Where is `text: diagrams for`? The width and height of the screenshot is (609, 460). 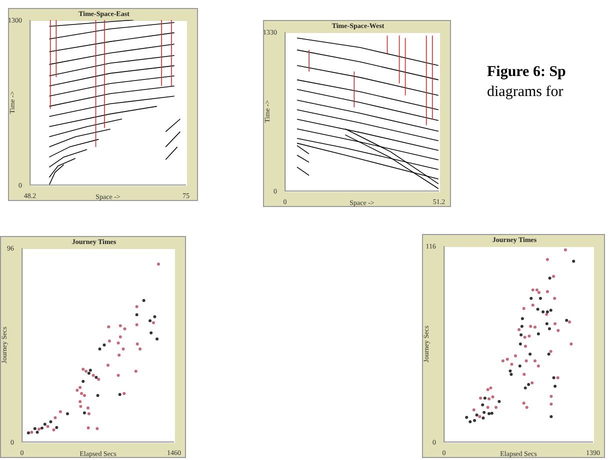 text: diagrams for is located at coordinates (525, 92).